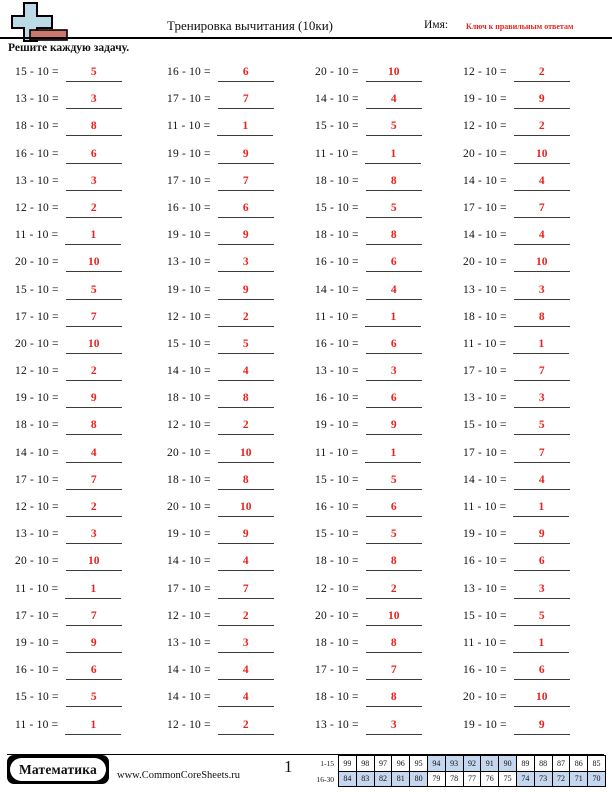 The image size is (612, 792). I want to click on score-cell: 70, so click(596, 778).